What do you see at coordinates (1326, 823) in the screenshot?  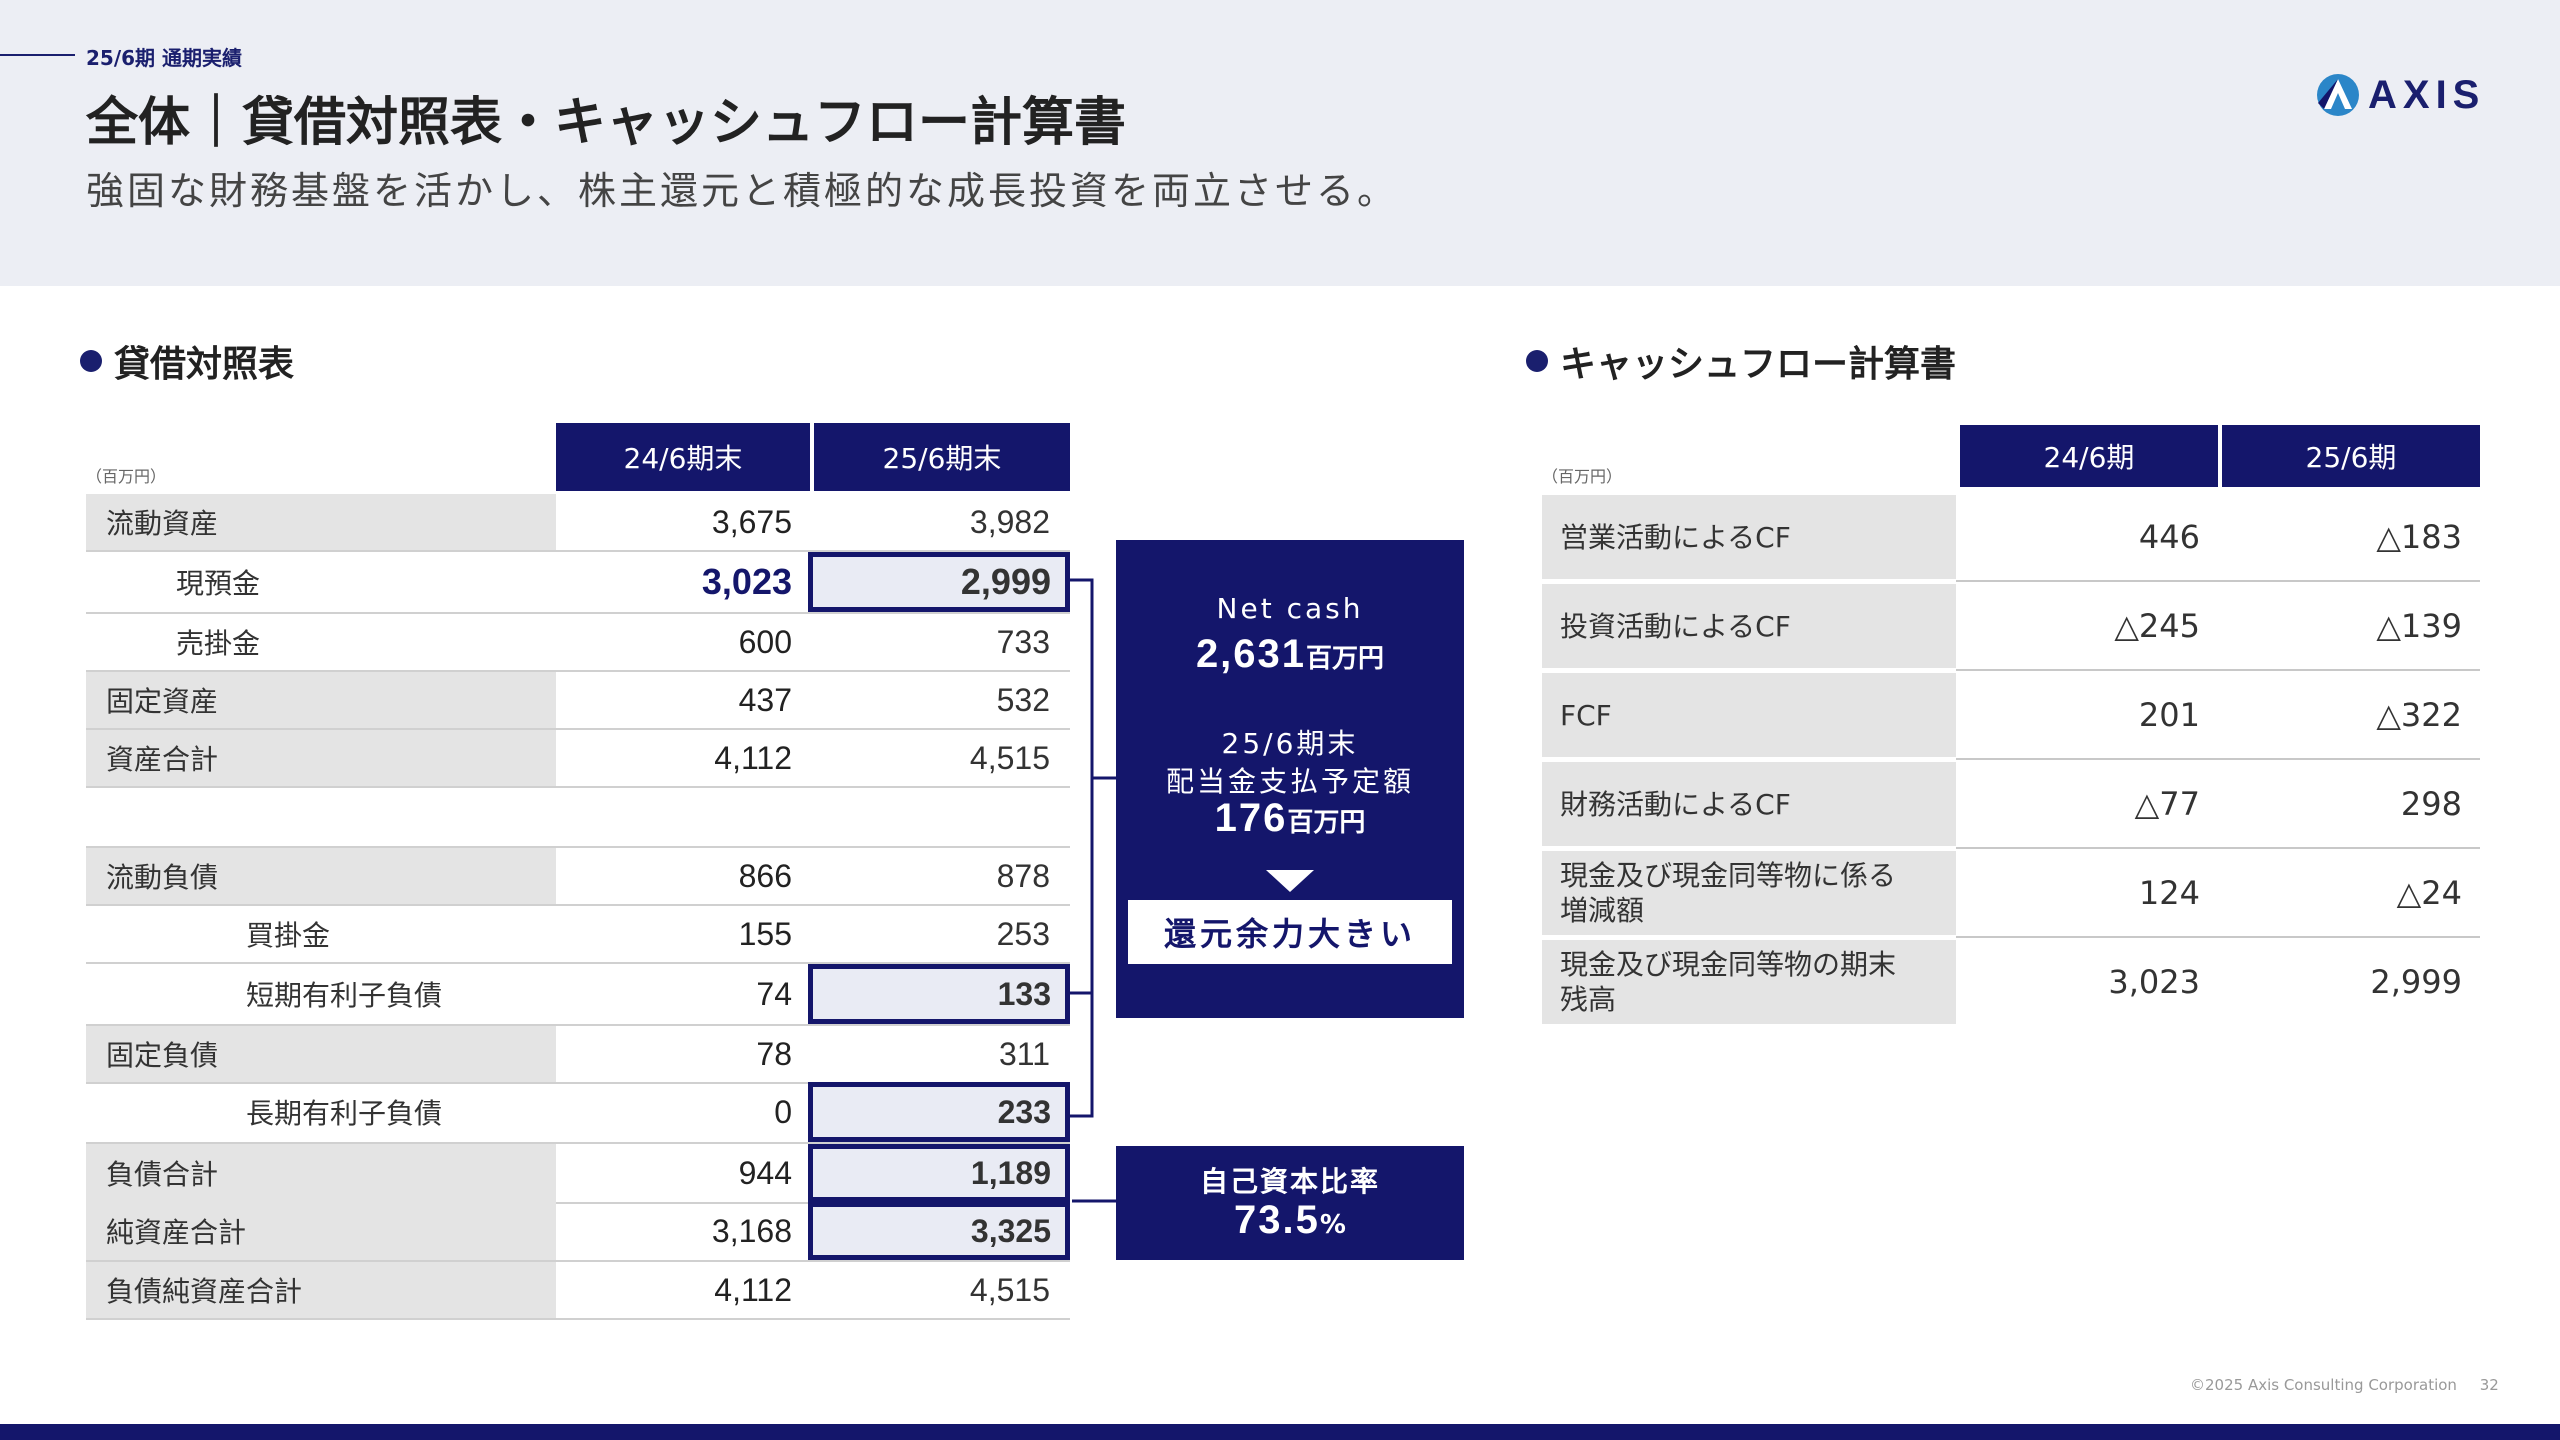 I see `dividend-unit: 百万円` at bounding box center [1326, 823].